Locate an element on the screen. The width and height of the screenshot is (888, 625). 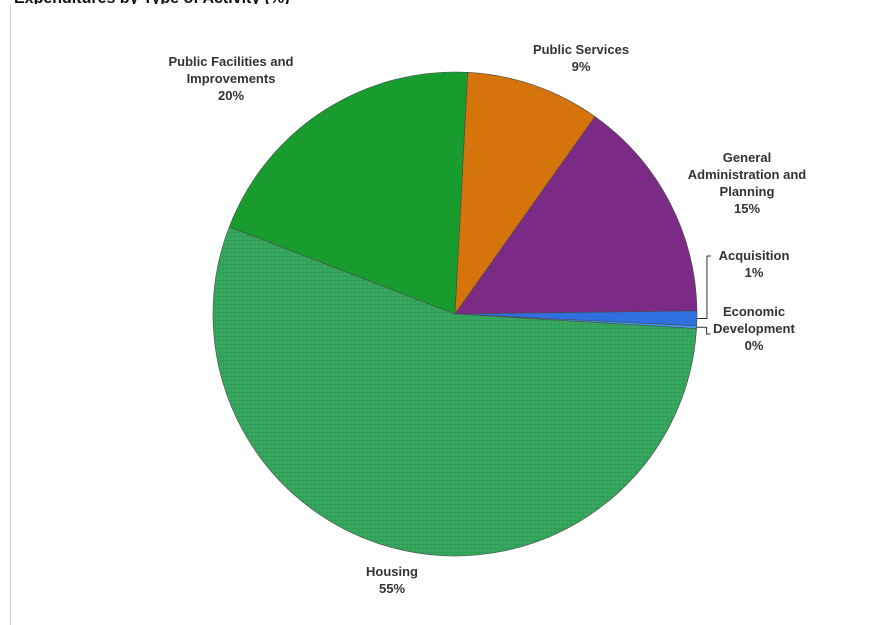
slice-label: Public Services 9% is located at coordinates (581, 58).